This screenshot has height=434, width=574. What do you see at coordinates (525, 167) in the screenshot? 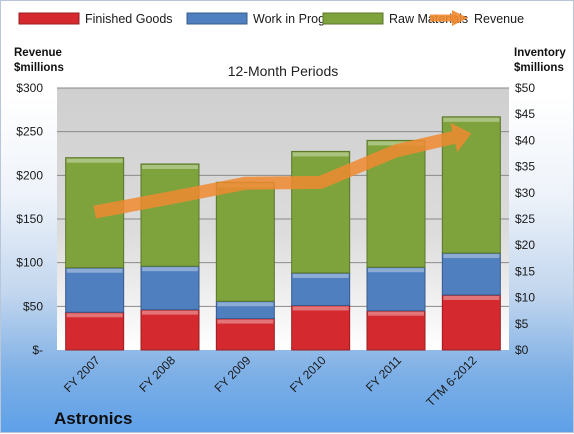
I see `right-axis-tick-label: $35` at bounding box center [525, 167].